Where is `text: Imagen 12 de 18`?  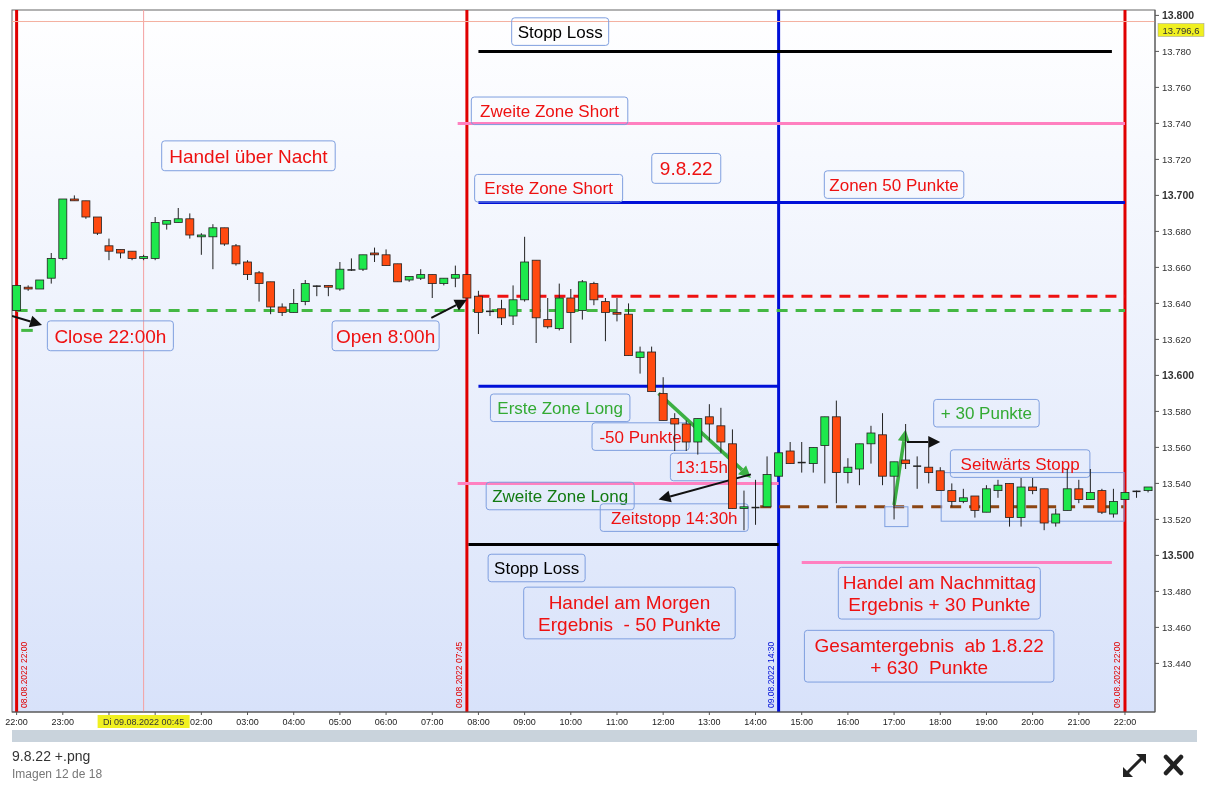
text: Imagen 12 de 18 is located at coordinates (57, 774).